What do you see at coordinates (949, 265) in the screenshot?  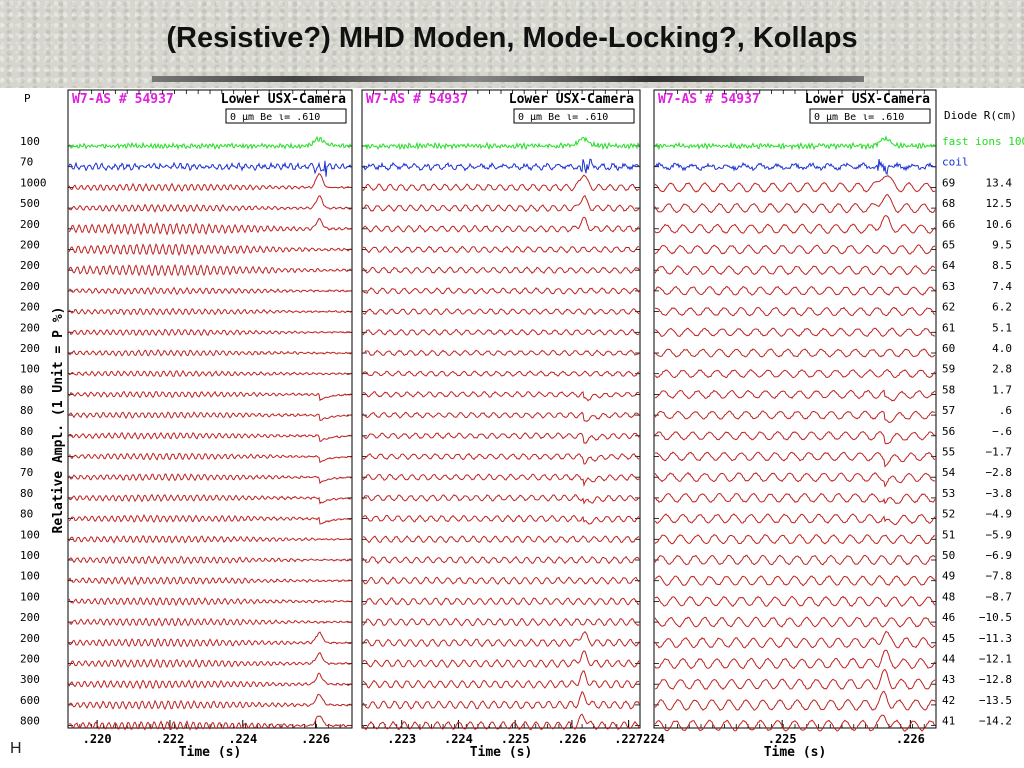 I see `legend-diode-number: 64` at bounding box center [949, 265].